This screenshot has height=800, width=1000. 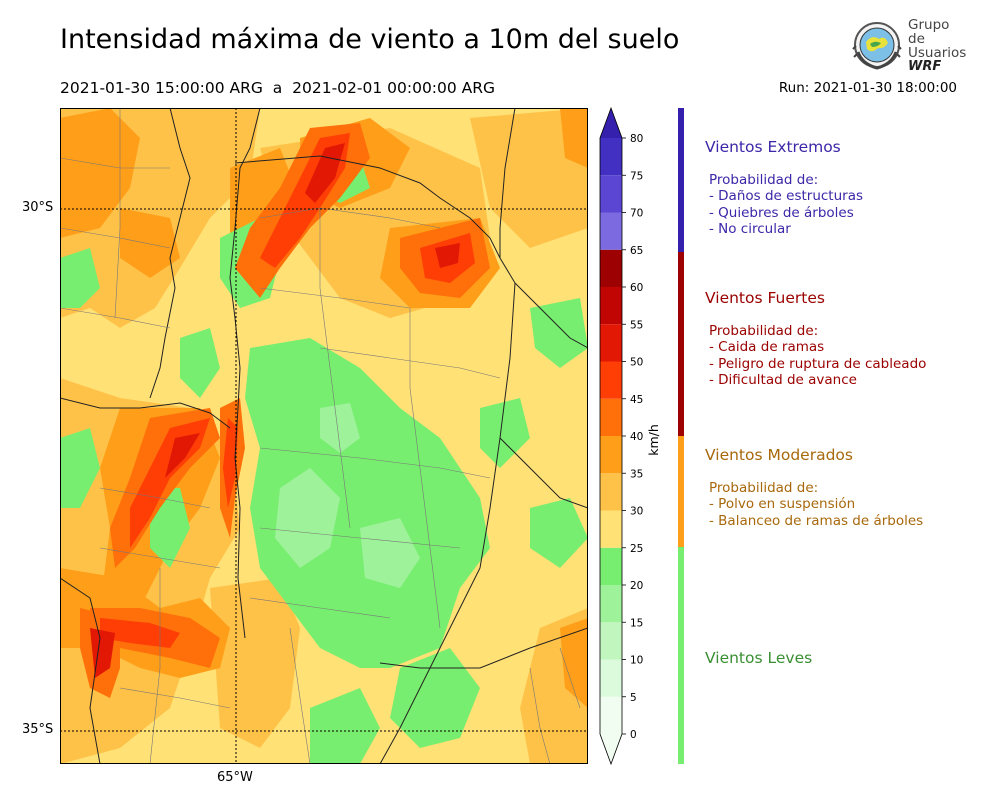 What do you see at coordinates (636, 251) in the screenshot?
I see `colorbar-tick-label: 65` at bounding box center [636, 251].